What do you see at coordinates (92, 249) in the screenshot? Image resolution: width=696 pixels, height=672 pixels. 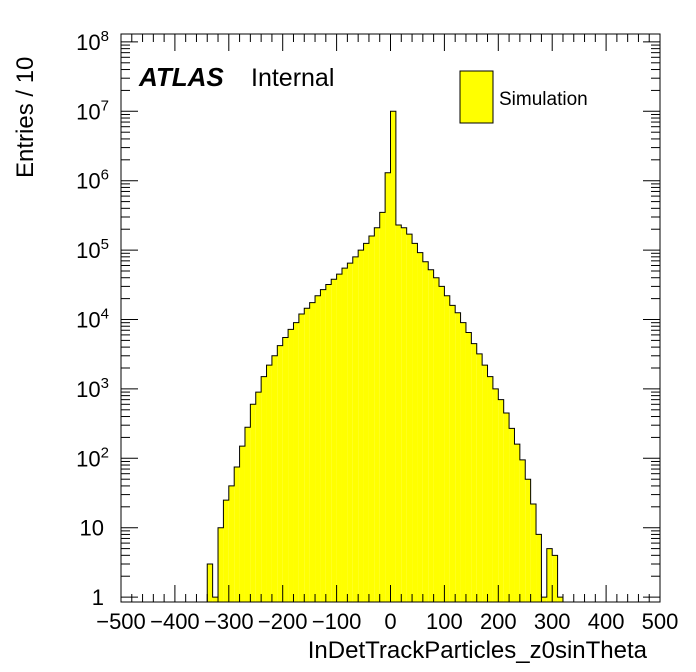 I see `y-tick-label: 10⁵` at bounding box center [92, 249].